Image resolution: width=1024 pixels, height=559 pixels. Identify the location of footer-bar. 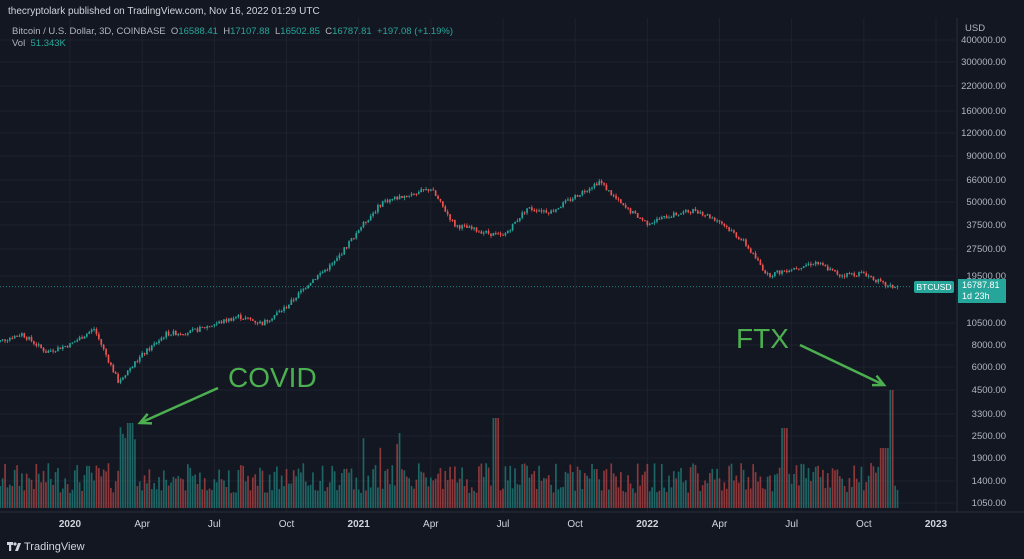
(512, 547).